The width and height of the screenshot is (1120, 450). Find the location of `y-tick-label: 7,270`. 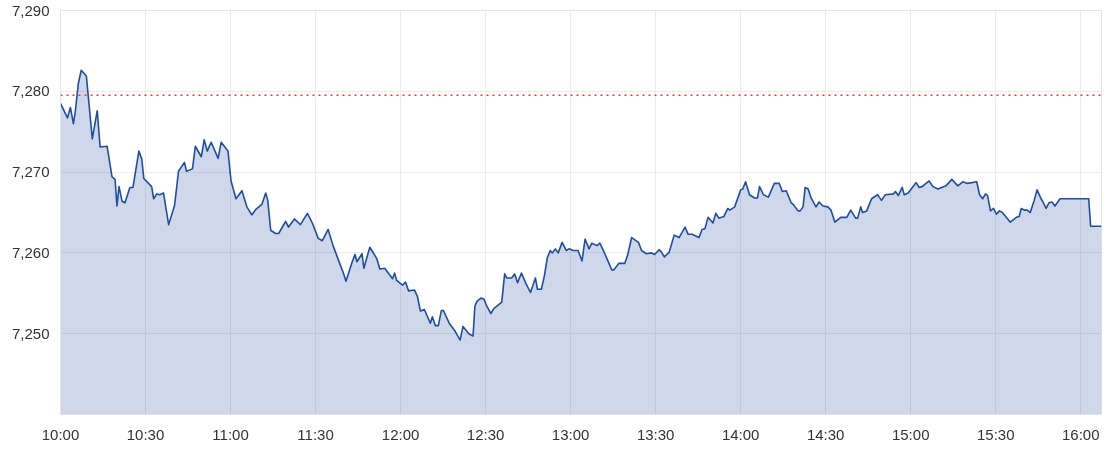

y-tick-label: 7,270 is located at coordinates (30, 172).